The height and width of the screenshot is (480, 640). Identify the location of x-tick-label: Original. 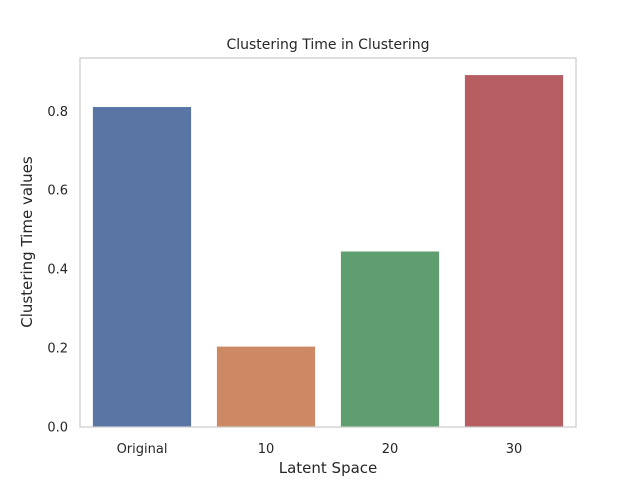
(142, 449).